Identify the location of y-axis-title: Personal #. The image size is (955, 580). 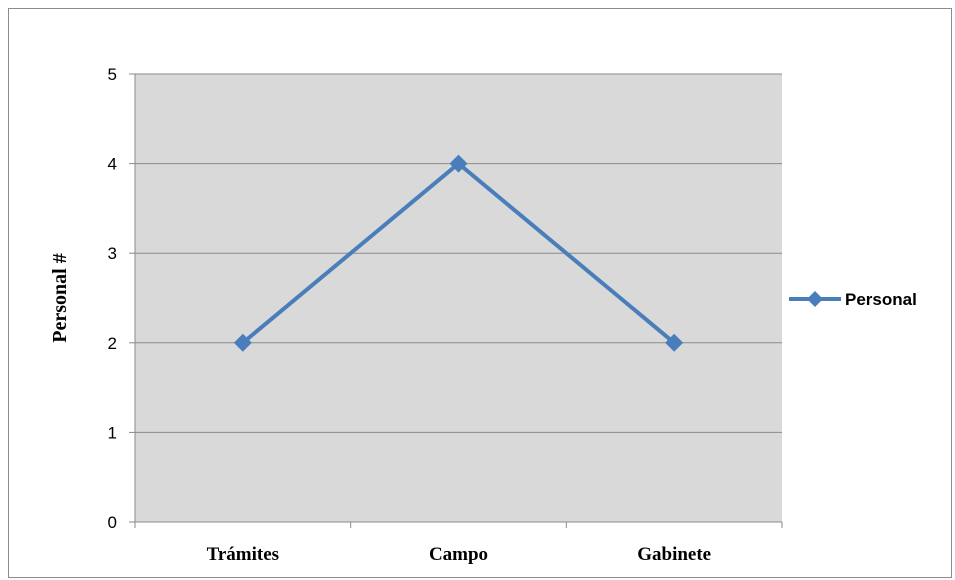
(60, 297).